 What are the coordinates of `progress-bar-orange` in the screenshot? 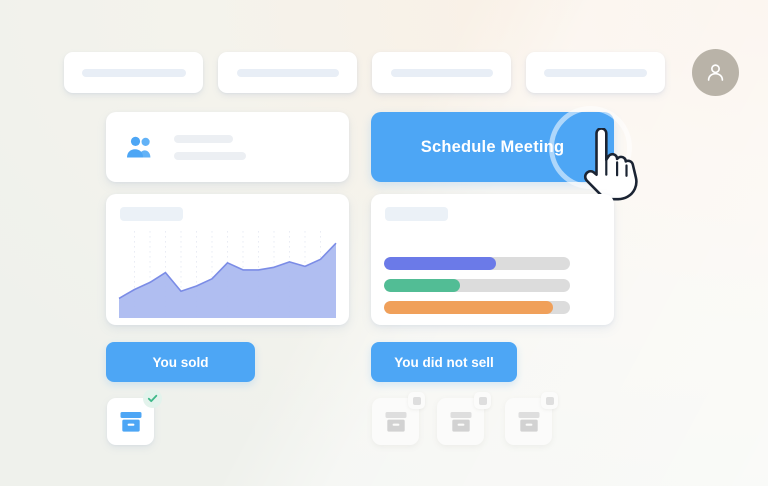 It's located at (477, 307).